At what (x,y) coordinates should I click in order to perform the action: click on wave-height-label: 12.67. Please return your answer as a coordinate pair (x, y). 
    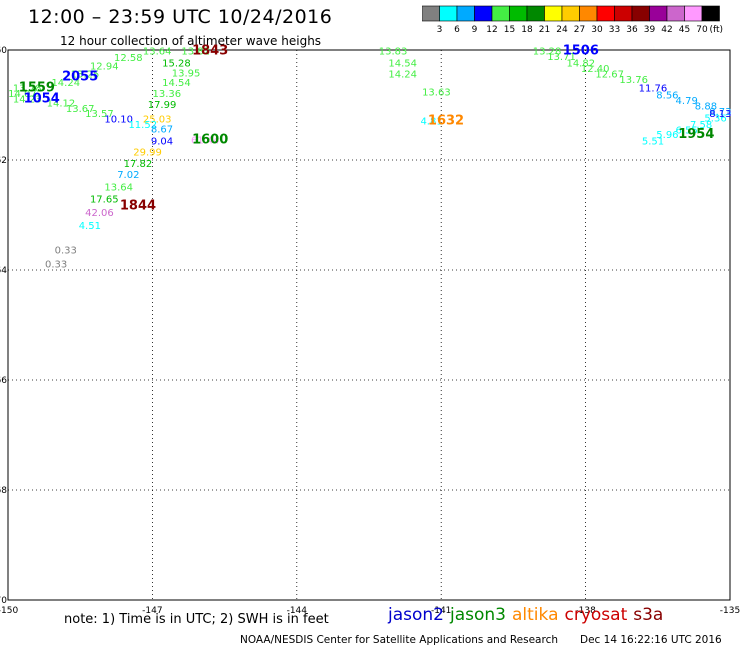
    Looking at the image, I should click on (609, 75).